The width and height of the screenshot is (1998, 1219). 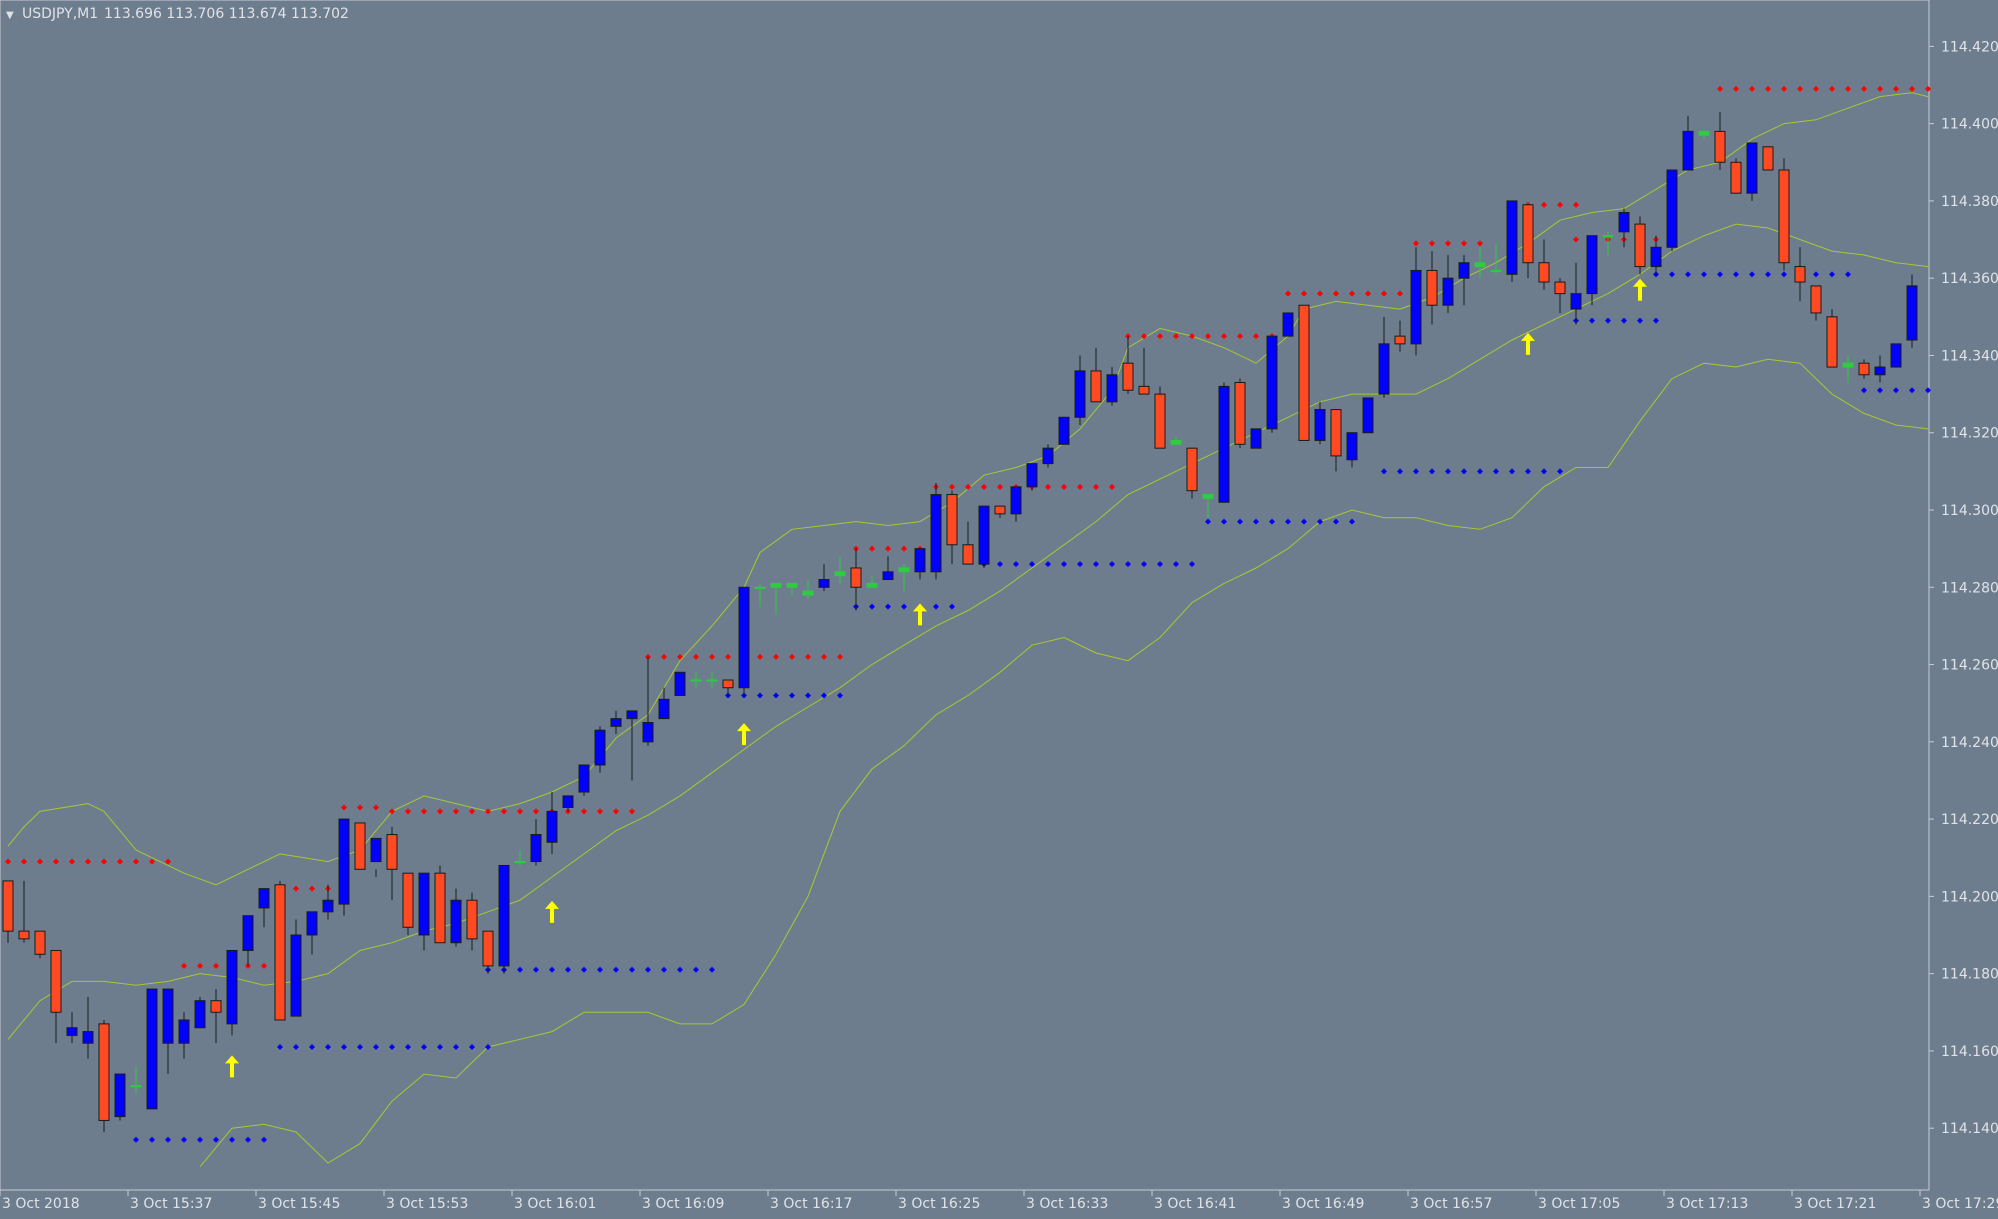 I want to click on symbol-label: USDJPY,M1, so click(x=60, y=14).